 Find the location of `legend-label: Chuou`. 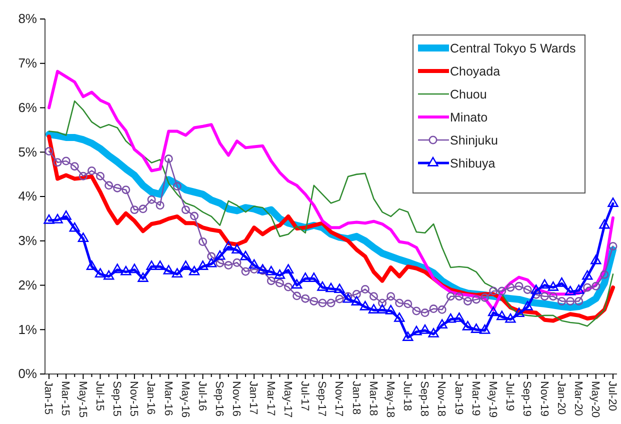

legend-label: Chuou is located at coordinates (468, 95).